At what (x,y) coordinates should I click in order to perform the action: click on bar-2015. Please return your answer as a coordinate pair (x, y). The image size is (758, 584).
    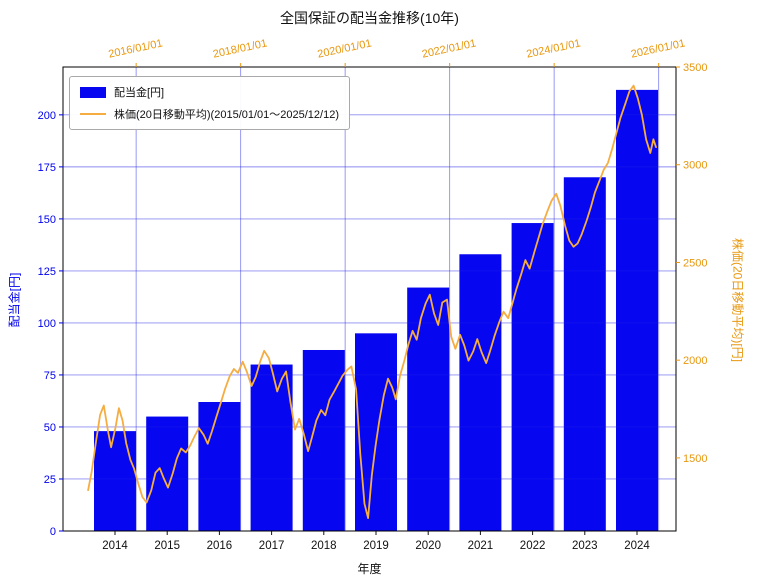
    Looking at the image, I should click on (167, 473).